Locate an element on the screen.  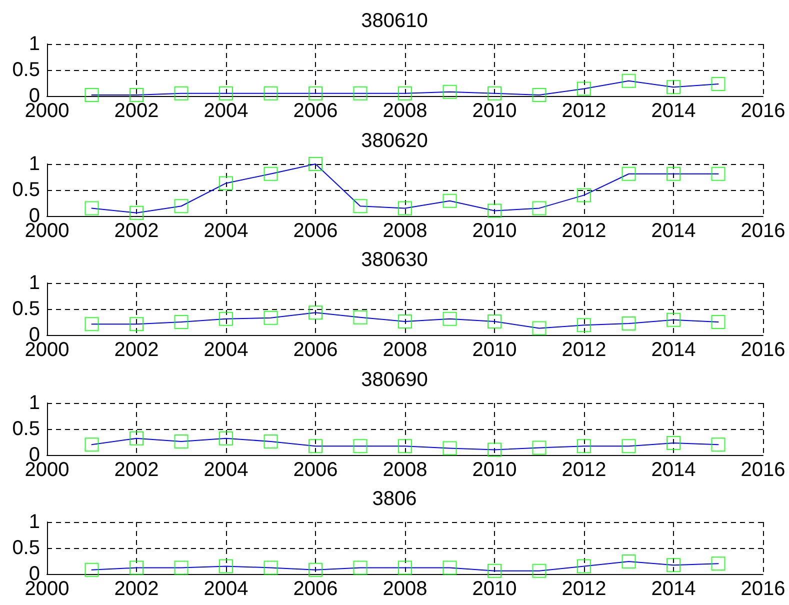
chart-title: 380690 is located at coordinates (394, 379).